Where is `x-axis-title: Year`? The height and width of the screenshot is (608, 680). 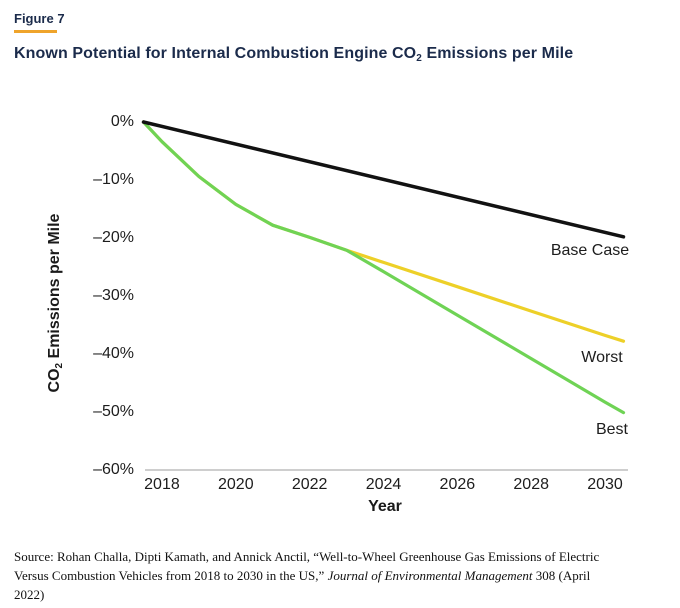
x-axis-title: Year is located at coordinates (385, 506).